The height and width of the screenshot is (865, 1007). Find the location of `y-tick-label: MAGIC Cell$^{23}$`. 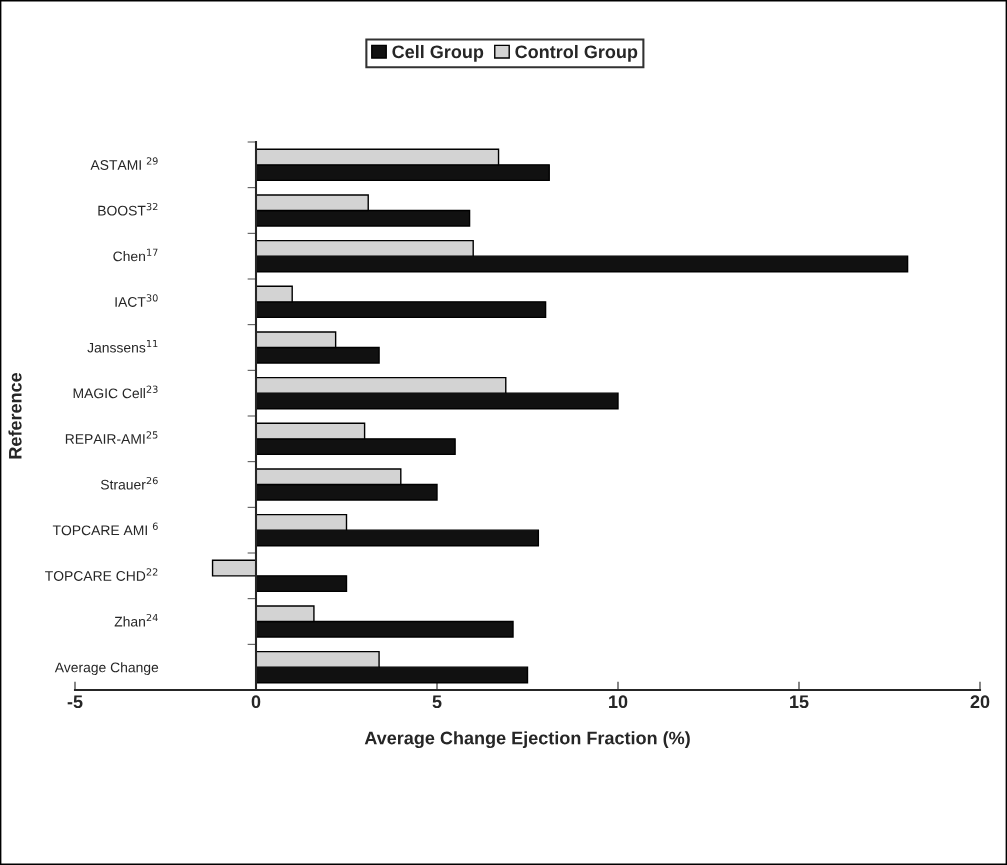

y-tick-label: MAGIC Cell$^{23}$ is located at coordinates (115, 392).